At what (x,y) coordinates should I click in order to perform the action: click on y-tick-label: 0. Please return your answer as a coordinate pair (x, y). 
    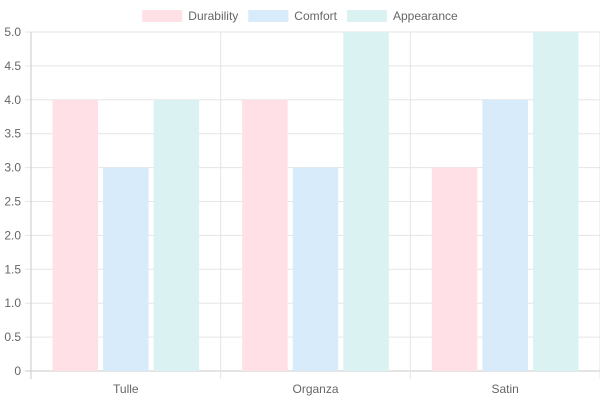
    Looking at the image, I should click on (17, 371).